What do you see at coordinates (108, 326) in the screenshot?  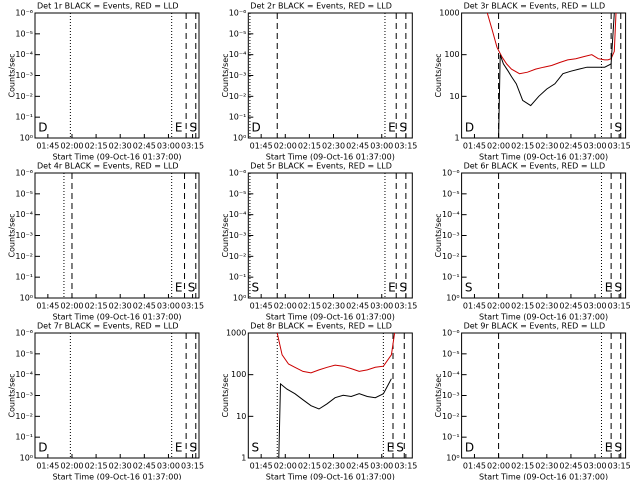 I see `chart-title: Det 7r BLACK = Events, RED = LLD` at bounding box center [108, 326].